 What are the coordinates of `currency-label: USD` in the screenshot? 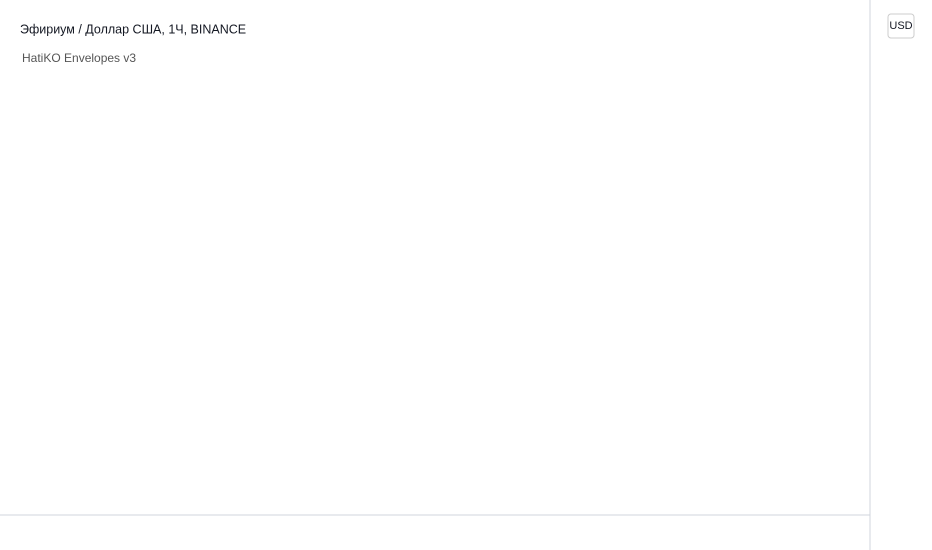 It's located at (900, 26).